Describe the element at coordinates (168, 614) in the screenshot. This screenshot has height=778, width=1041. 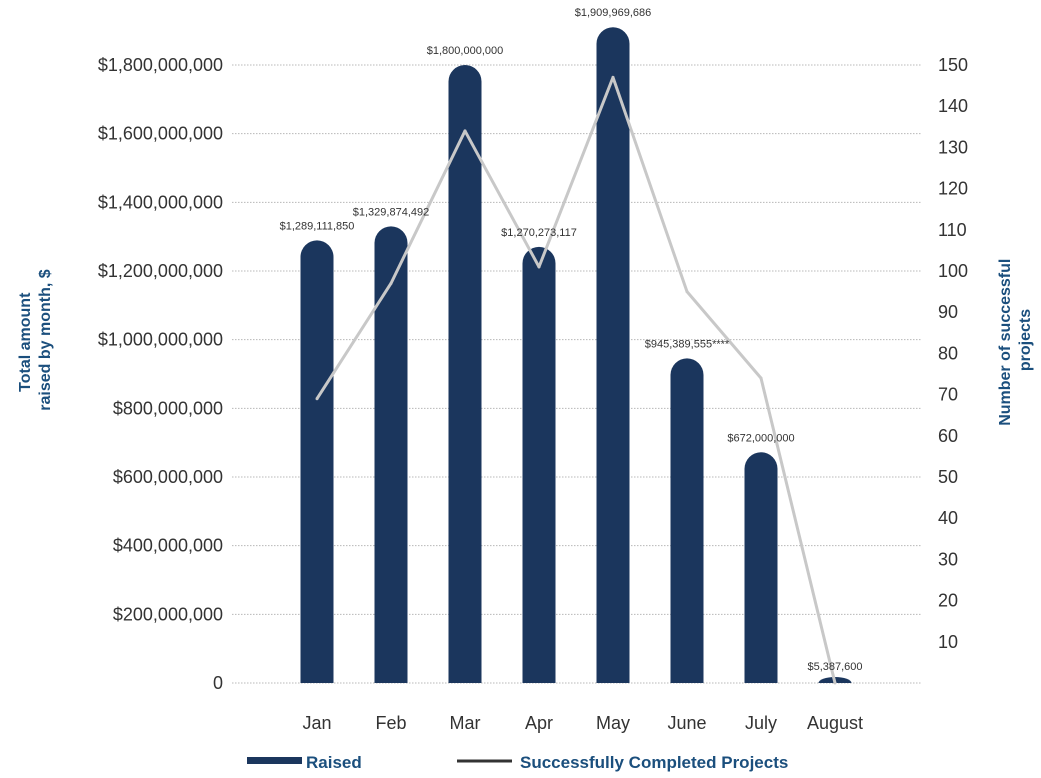
I see `y-left-tick-label: $200,000,000` at that location.